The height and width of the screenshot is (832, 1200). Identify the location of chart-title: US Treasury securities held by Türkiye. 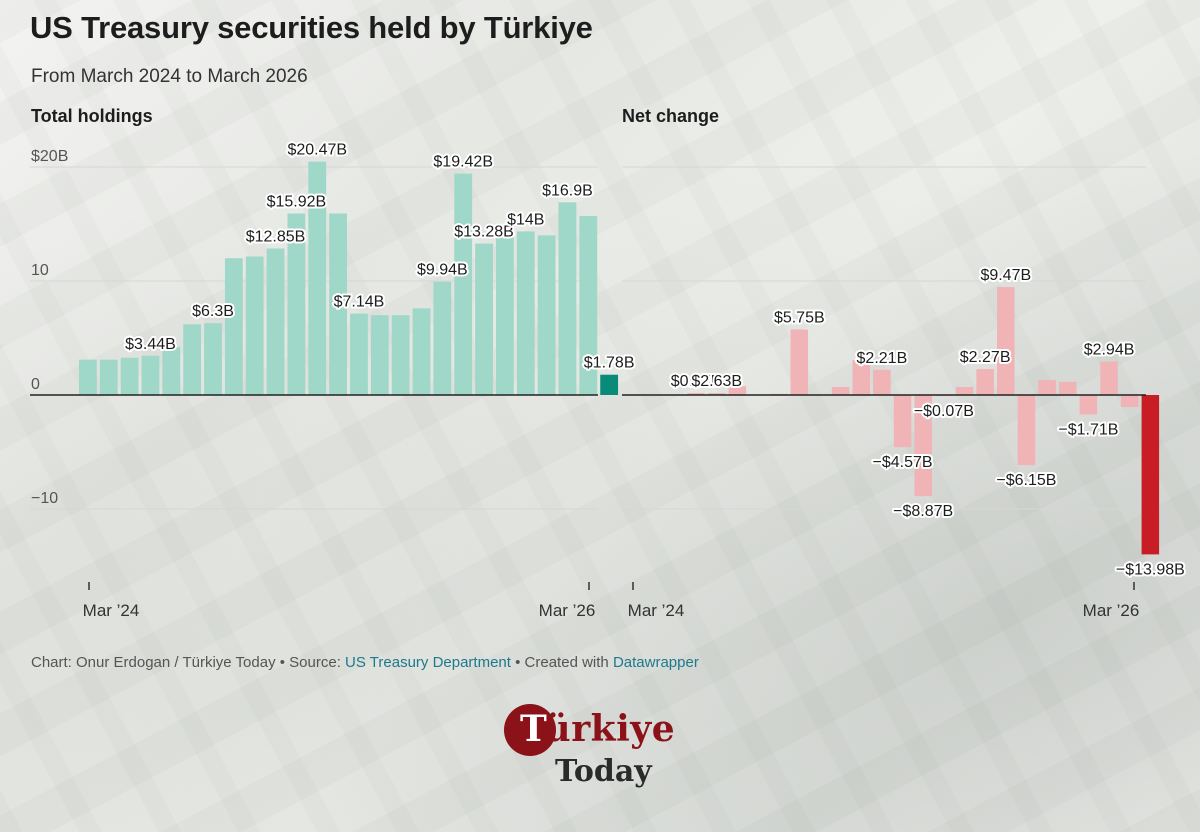
(311, 27).